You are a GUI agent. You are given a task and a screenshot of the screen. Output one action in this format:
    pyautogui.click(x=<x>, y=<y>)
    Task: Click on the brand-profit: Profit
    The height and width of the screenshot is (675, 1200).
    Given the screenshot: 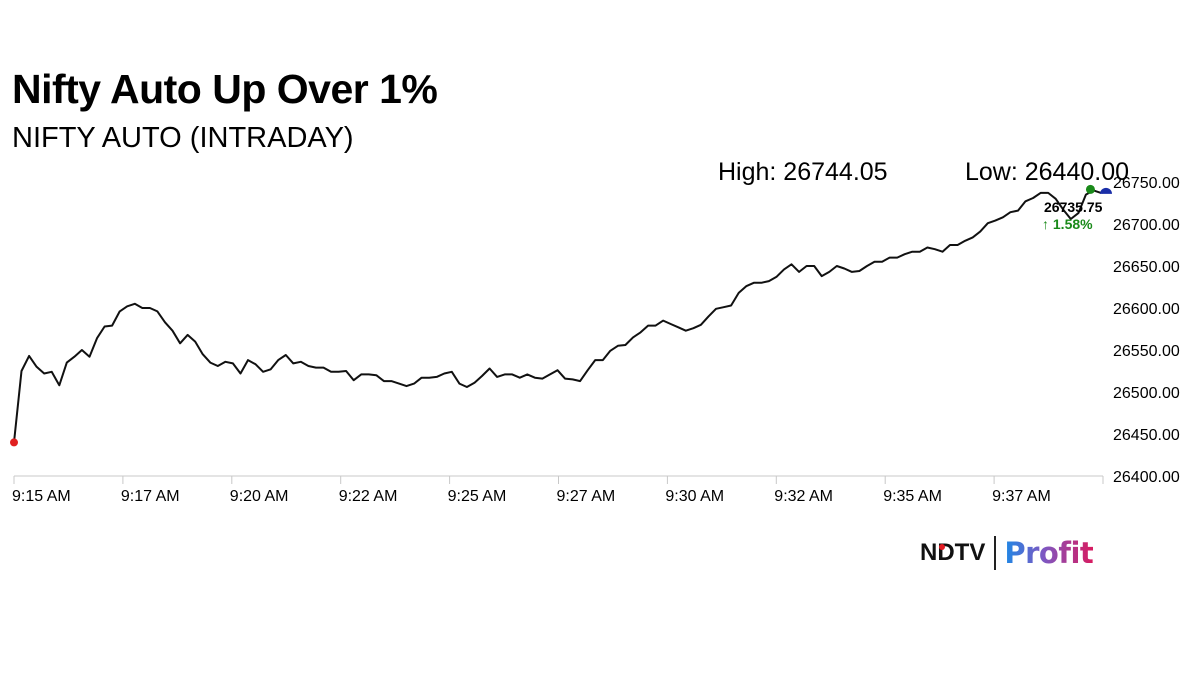 What is the action you would take?
    pyautogui.click(x=1049, y=553)
    